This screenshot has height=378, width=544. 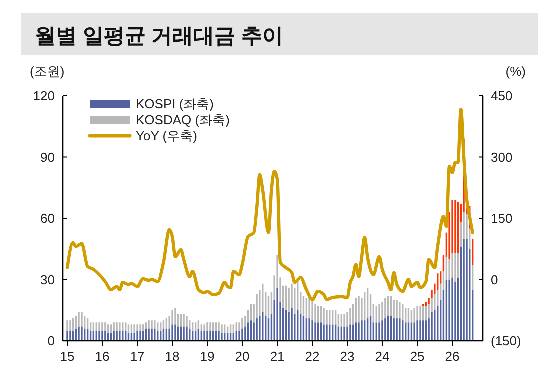 I want to click on x-tick-label: 17, so click(x=137, y=356).